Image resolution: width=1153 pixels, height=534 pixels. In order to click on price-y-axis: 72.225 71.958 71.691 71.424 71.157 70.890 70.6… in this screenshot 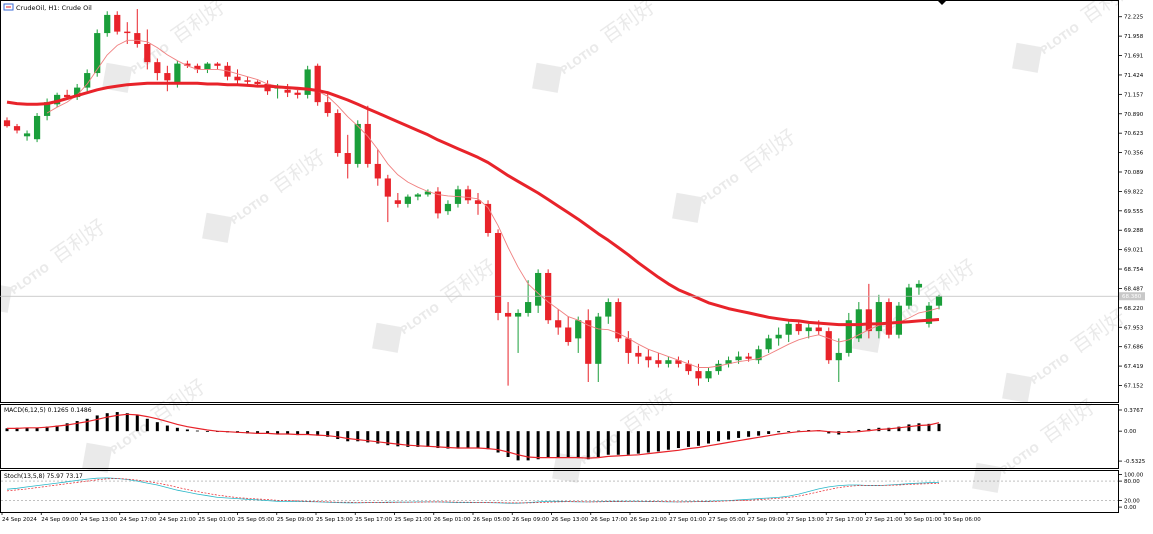, I will do `click(1131, 202)`.